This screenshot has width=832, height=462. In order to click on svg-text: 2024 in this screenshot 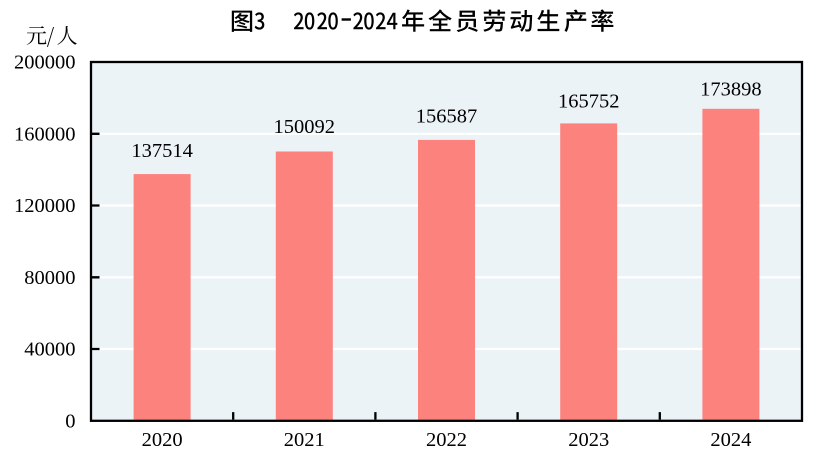, I will do `click(730, 440)`.